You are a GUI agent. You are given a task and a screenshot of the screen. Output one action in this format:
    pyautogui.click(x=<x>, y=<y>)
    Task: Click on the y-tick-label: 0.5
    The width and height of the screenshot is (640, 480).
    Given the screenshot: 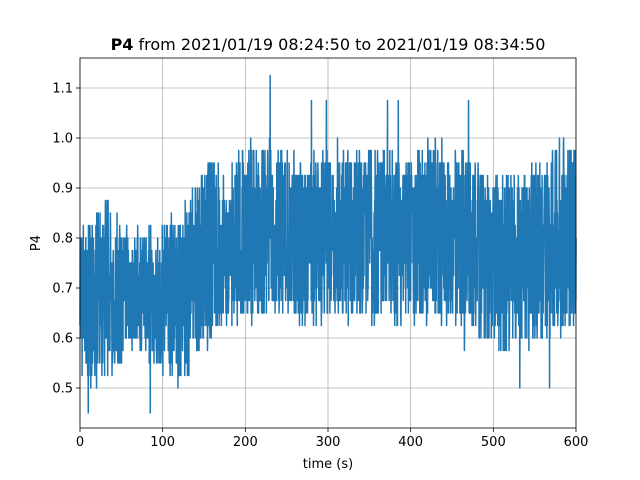 What is the action you would take?
    pyautogui.click(x=62, y=389)
    